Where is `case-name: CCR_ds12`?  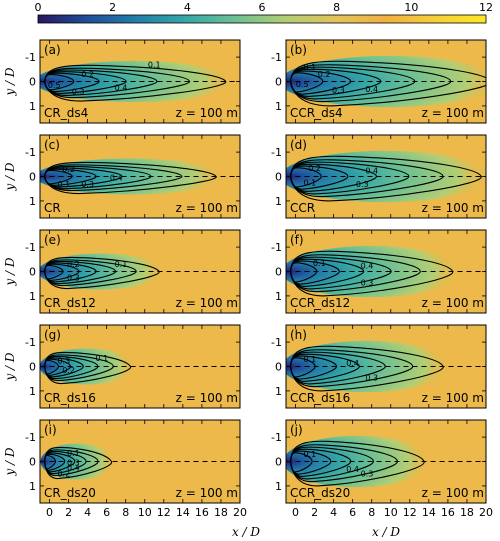
case-name: CCR_ds12 is located at coordinates (320, 303).